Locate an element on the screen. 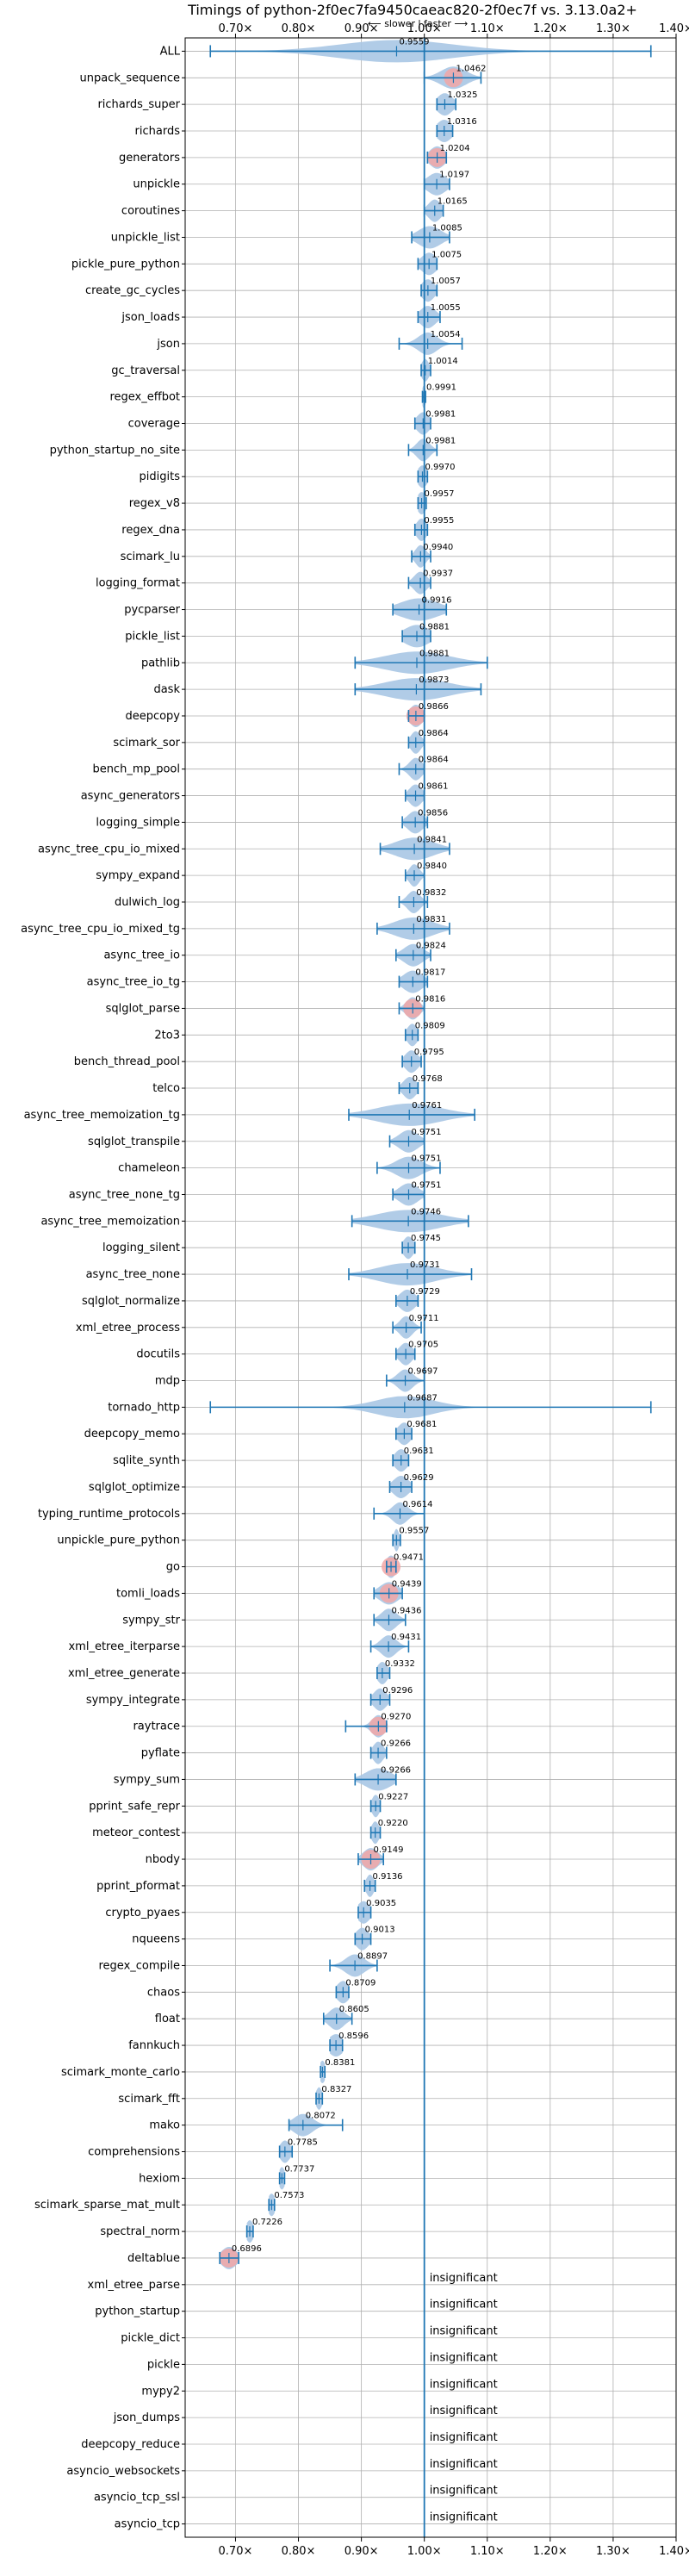 This screenshot has height=2576, width=689. category-label: typing_runtime_protocols is located at coordinates (109, 1515).